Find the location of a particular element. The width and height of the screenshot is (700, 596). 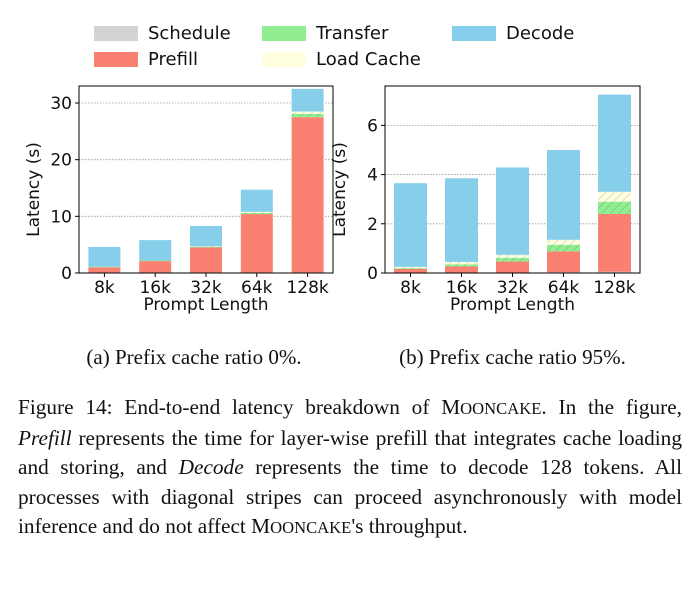

bar-stripes-load-cache-8k is located at coordinates (410, 267).